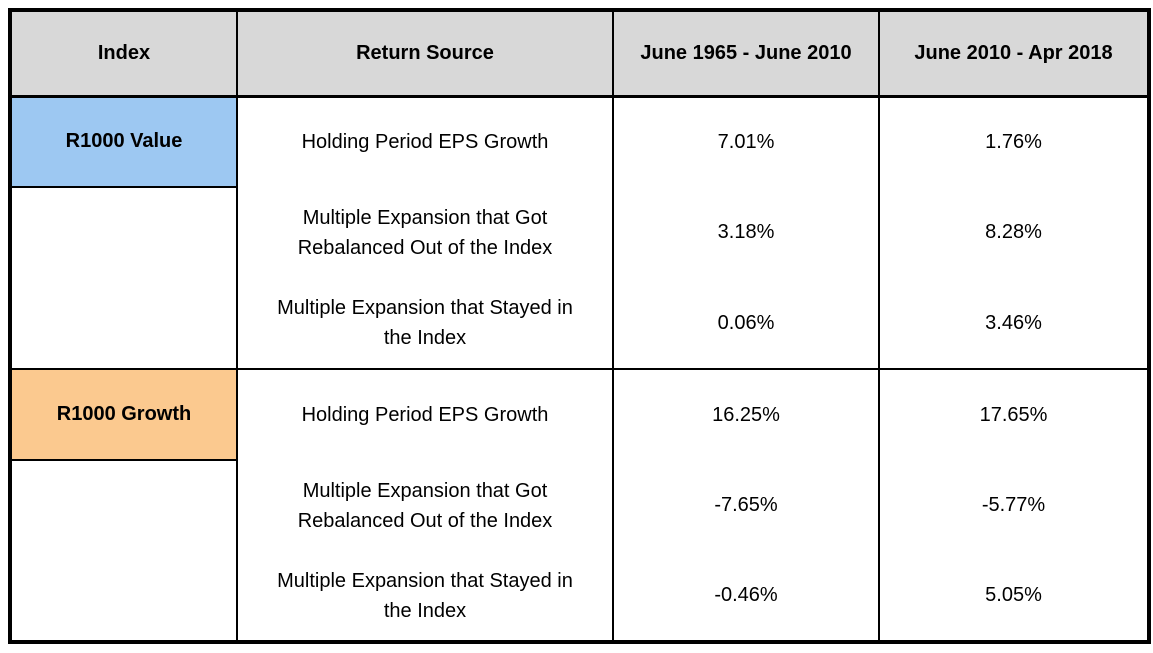  What do you see at coordinates (745, 54) in the screenshot?
I see `header-cell-period-1: June 1965 - June 2010` at bounding box center [745, 54].